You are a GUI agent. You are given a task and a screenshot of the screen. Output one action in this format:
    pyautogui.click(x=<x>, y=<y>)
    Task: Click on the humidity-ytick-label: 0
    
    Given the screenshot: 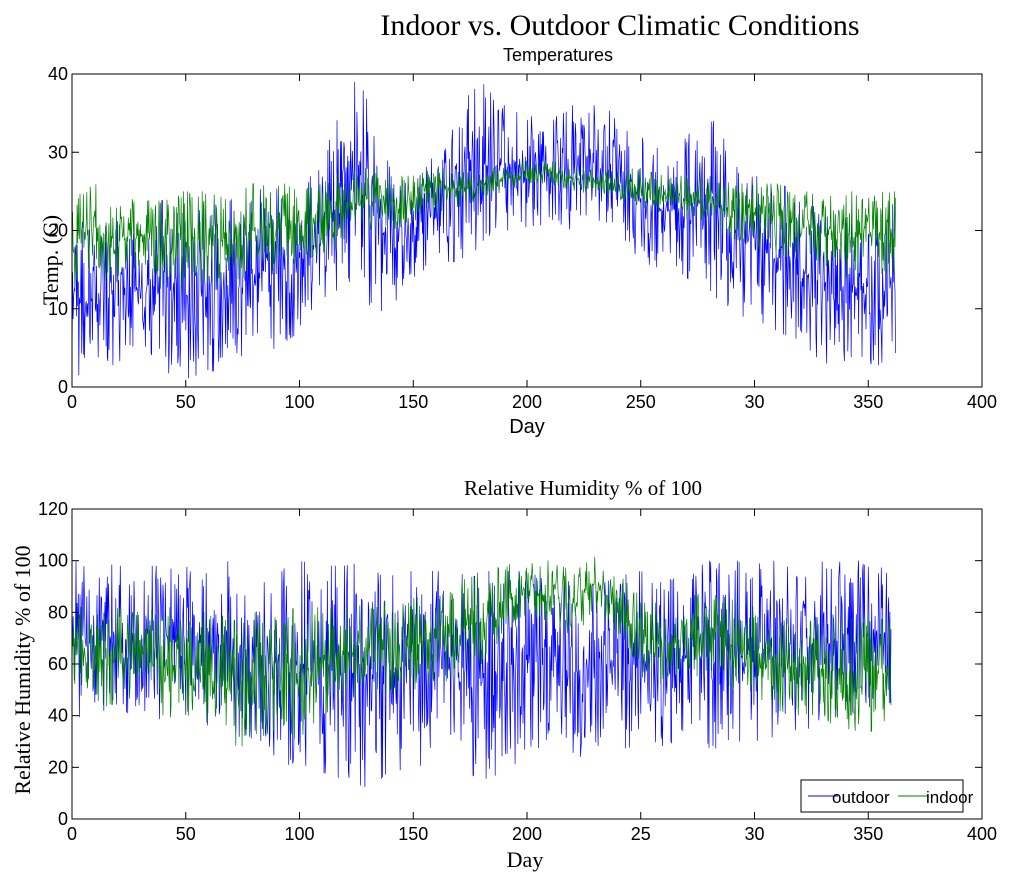 What is the action you would take?
    pyautogui.click(x=63, y=819)
    